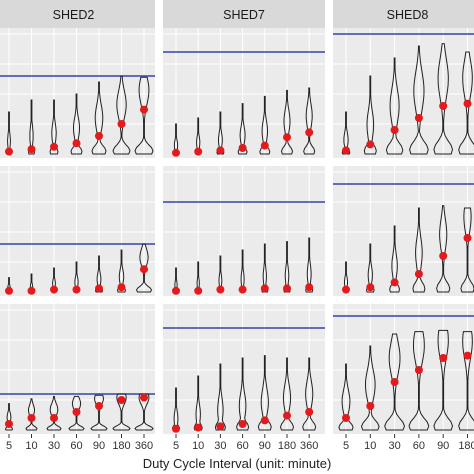  I want to click on facet-strip-title: SHED8, so click(408, 15).